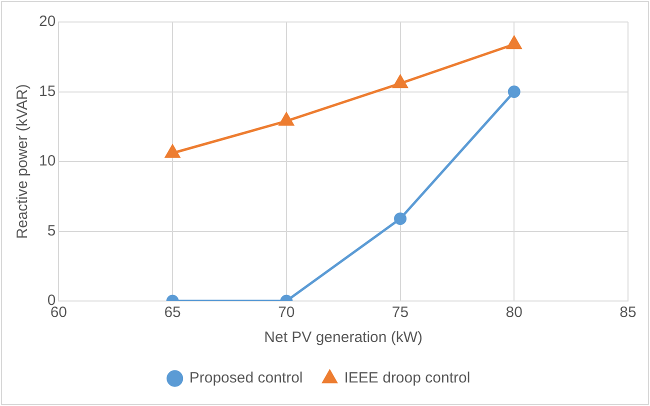 Image resolution: width=650 pixels, height=406 pixels. Describe the element at coordinates (59, 313) in the screenshot. I see `x-tick-label: 60` at that location.